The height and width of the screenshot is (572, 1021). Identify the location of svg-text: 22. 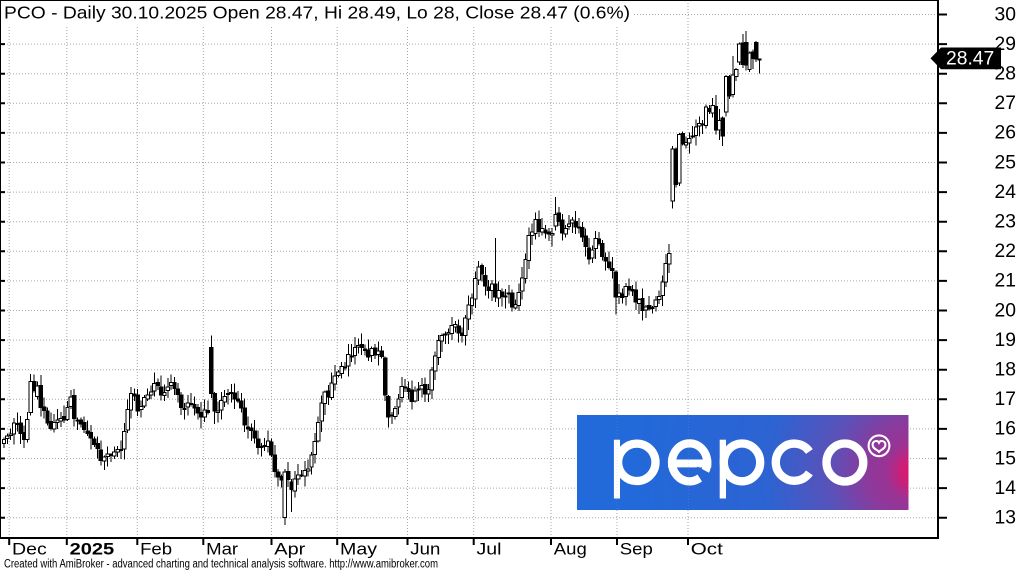
(1005, 251).